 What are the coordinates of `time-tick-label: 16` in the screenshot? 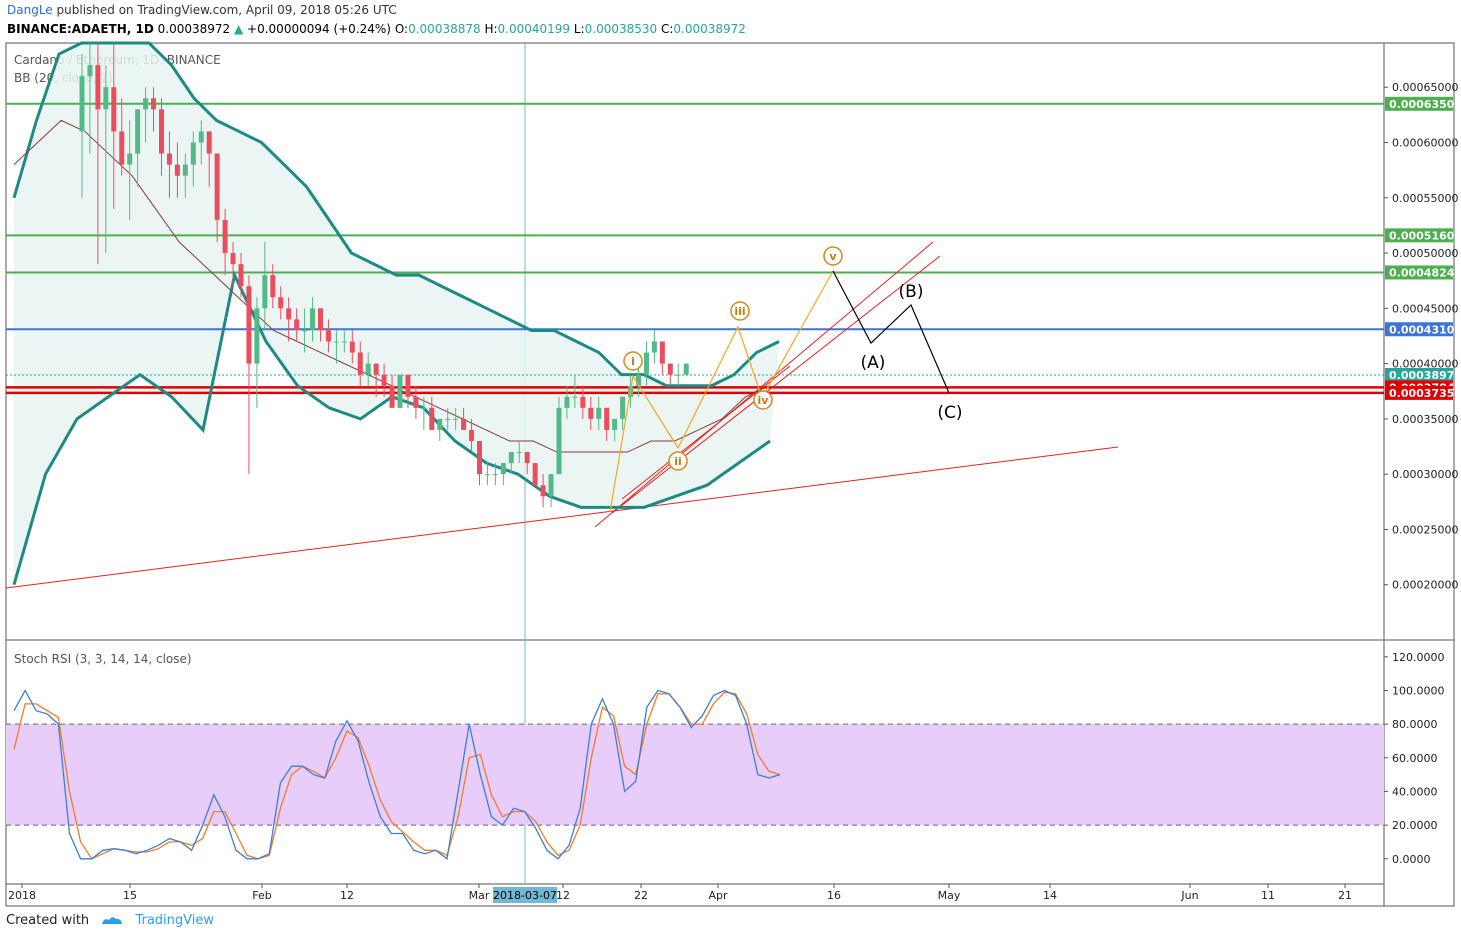 It's located at (834, 895).